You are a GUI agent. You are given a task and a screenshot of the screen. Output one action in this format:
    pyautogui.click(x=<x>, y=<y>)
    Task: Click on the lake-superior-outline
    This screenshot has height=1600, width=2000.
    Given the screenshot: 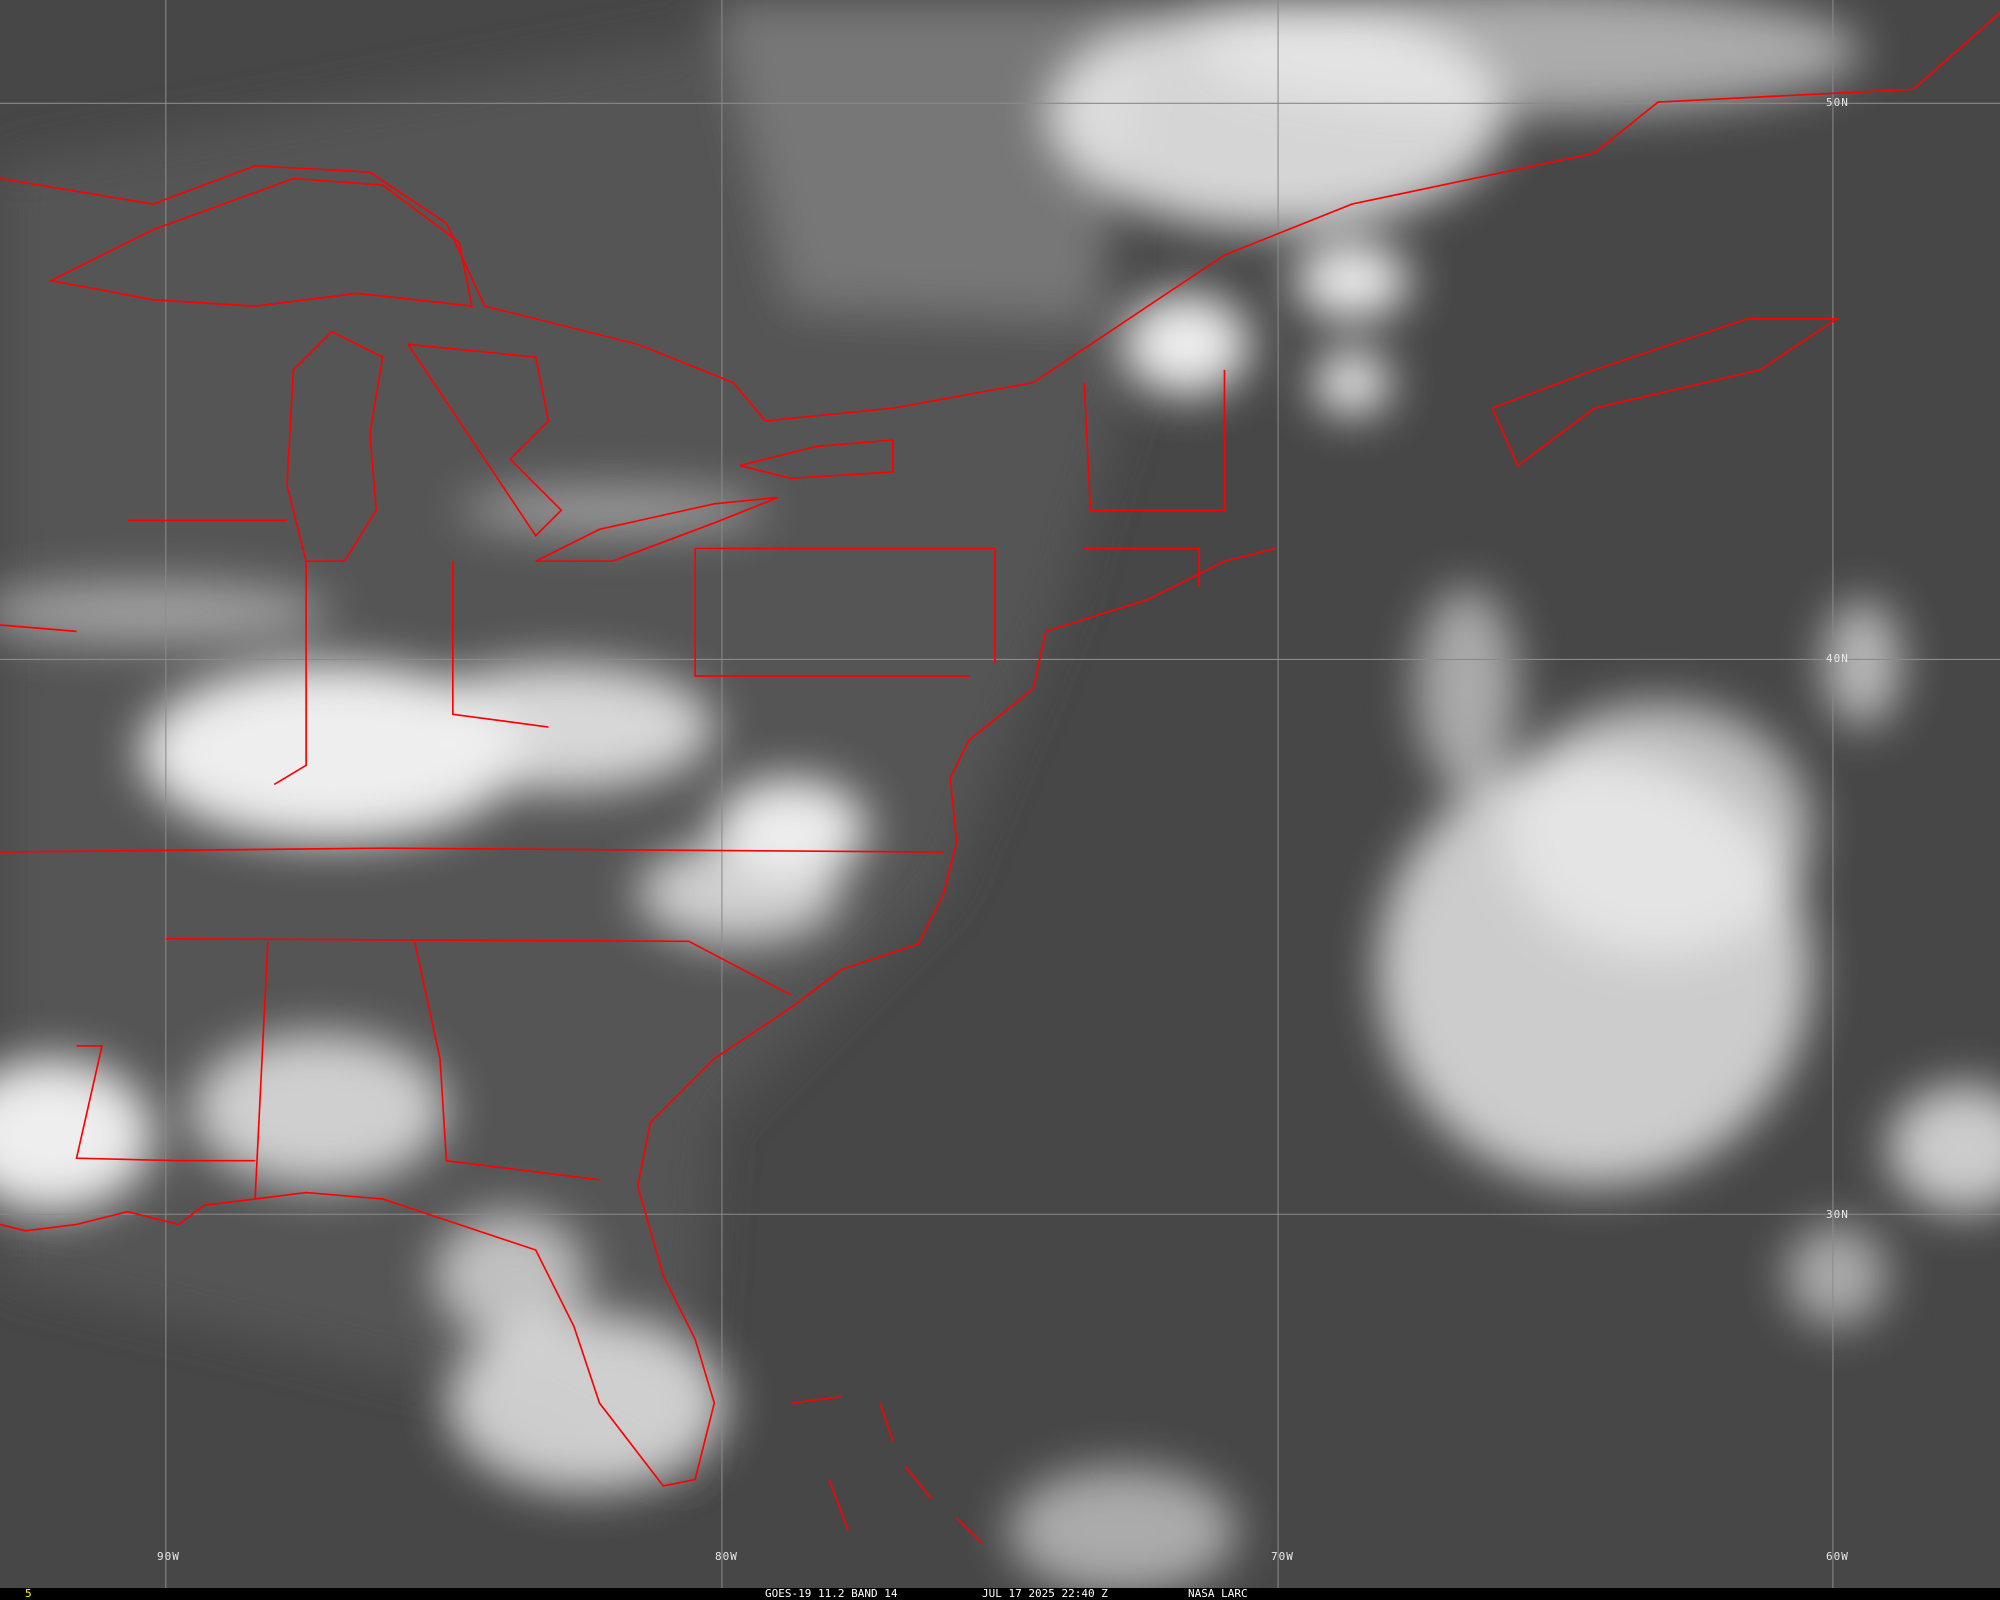 What is the action you would take?
    pyautogui.click(x=260, y=242)
    